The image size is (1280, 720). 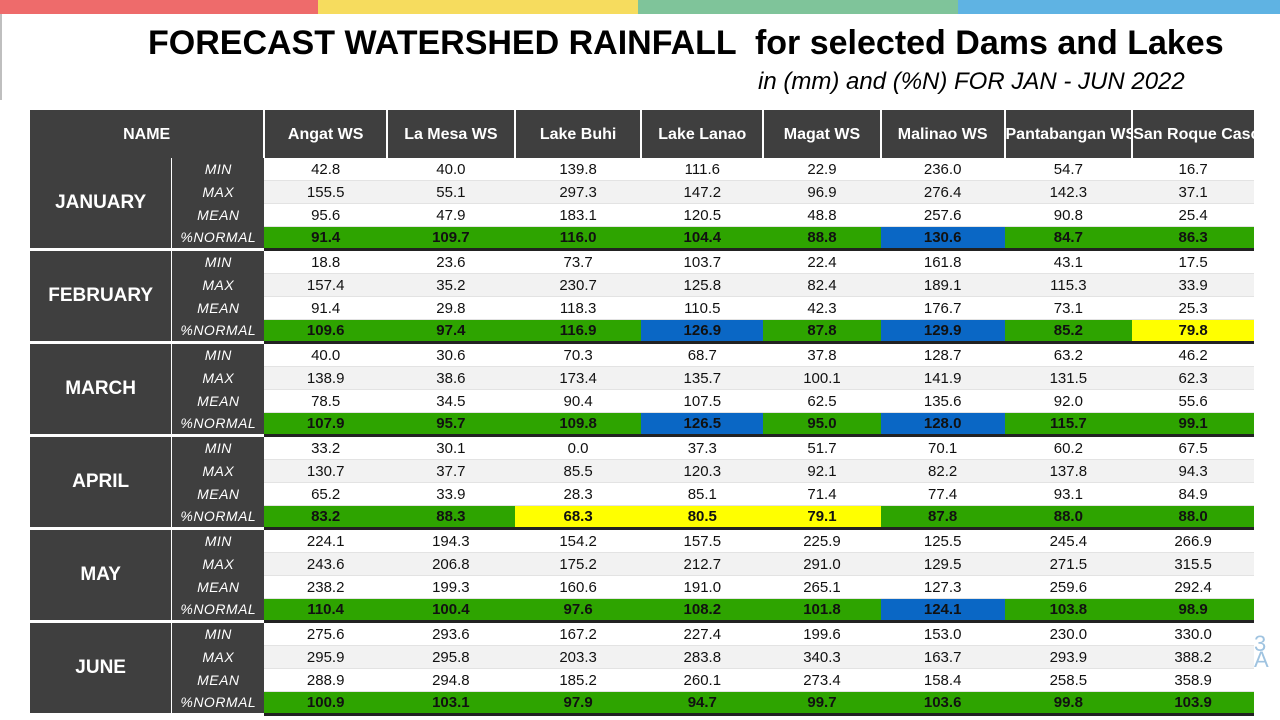 What do you see at coordinates (101, 296) in the screenshot?
I see `month-label: FEBRUARY` at bounding box center [101, 296].